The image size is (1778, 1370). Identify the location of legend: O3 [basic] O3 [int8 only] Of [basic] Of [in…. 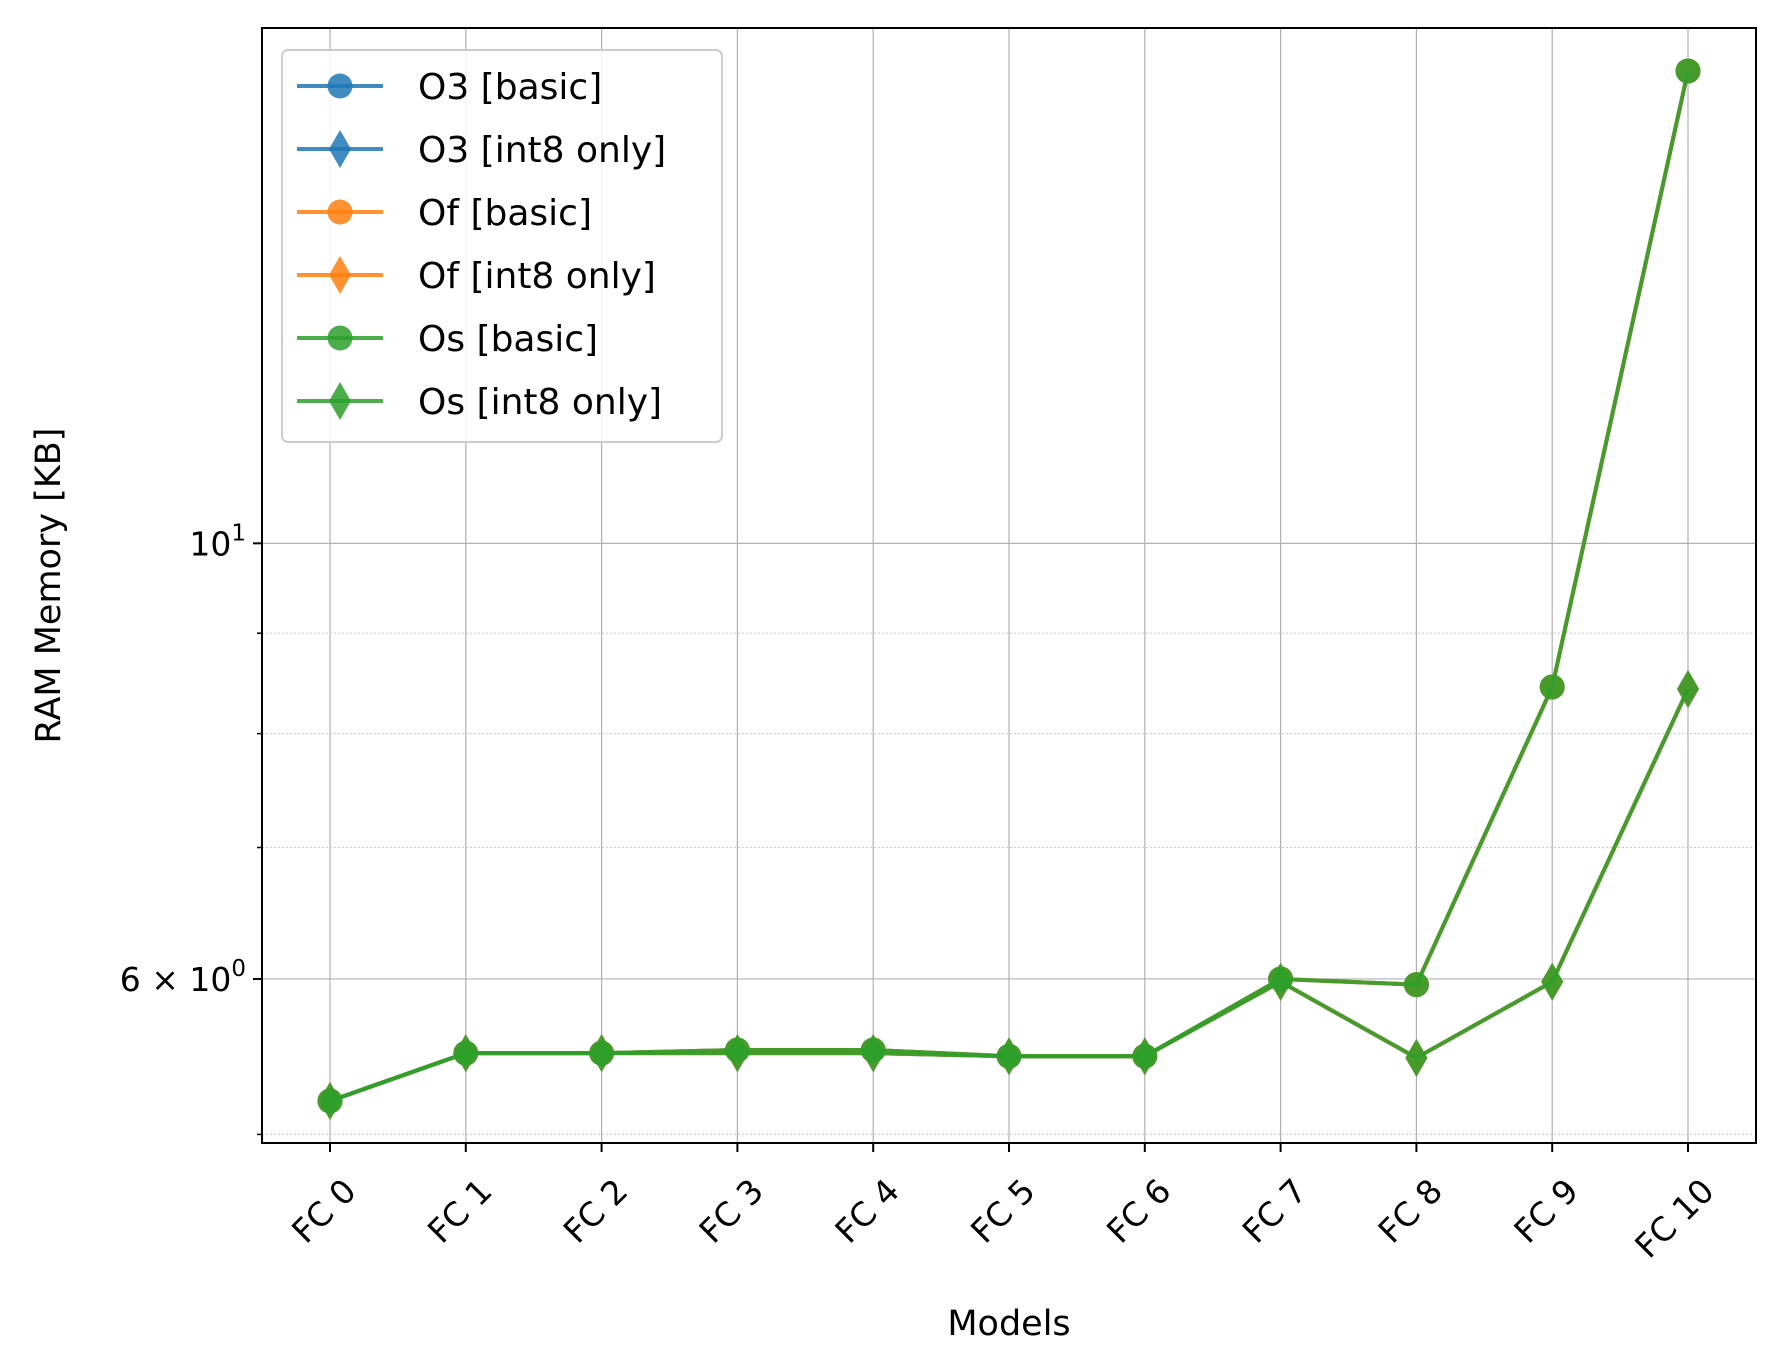
(502, 246).